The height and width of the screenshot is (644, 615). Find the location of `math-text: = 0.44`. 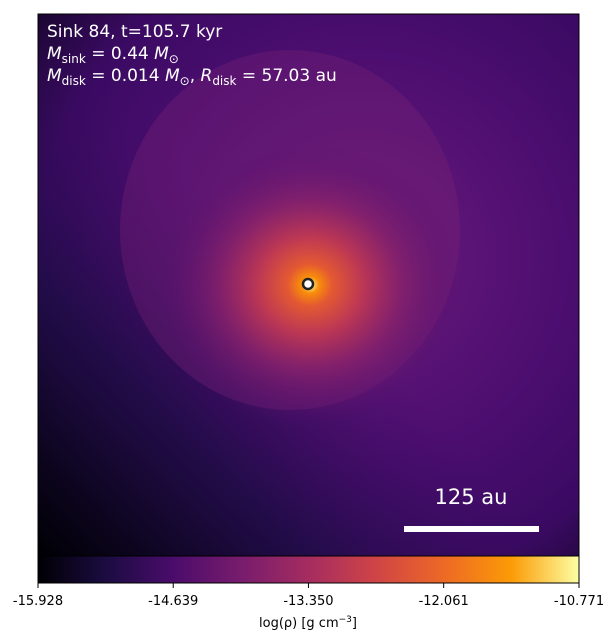

math-text: = 0.44 is located at coordinates (120, 54).